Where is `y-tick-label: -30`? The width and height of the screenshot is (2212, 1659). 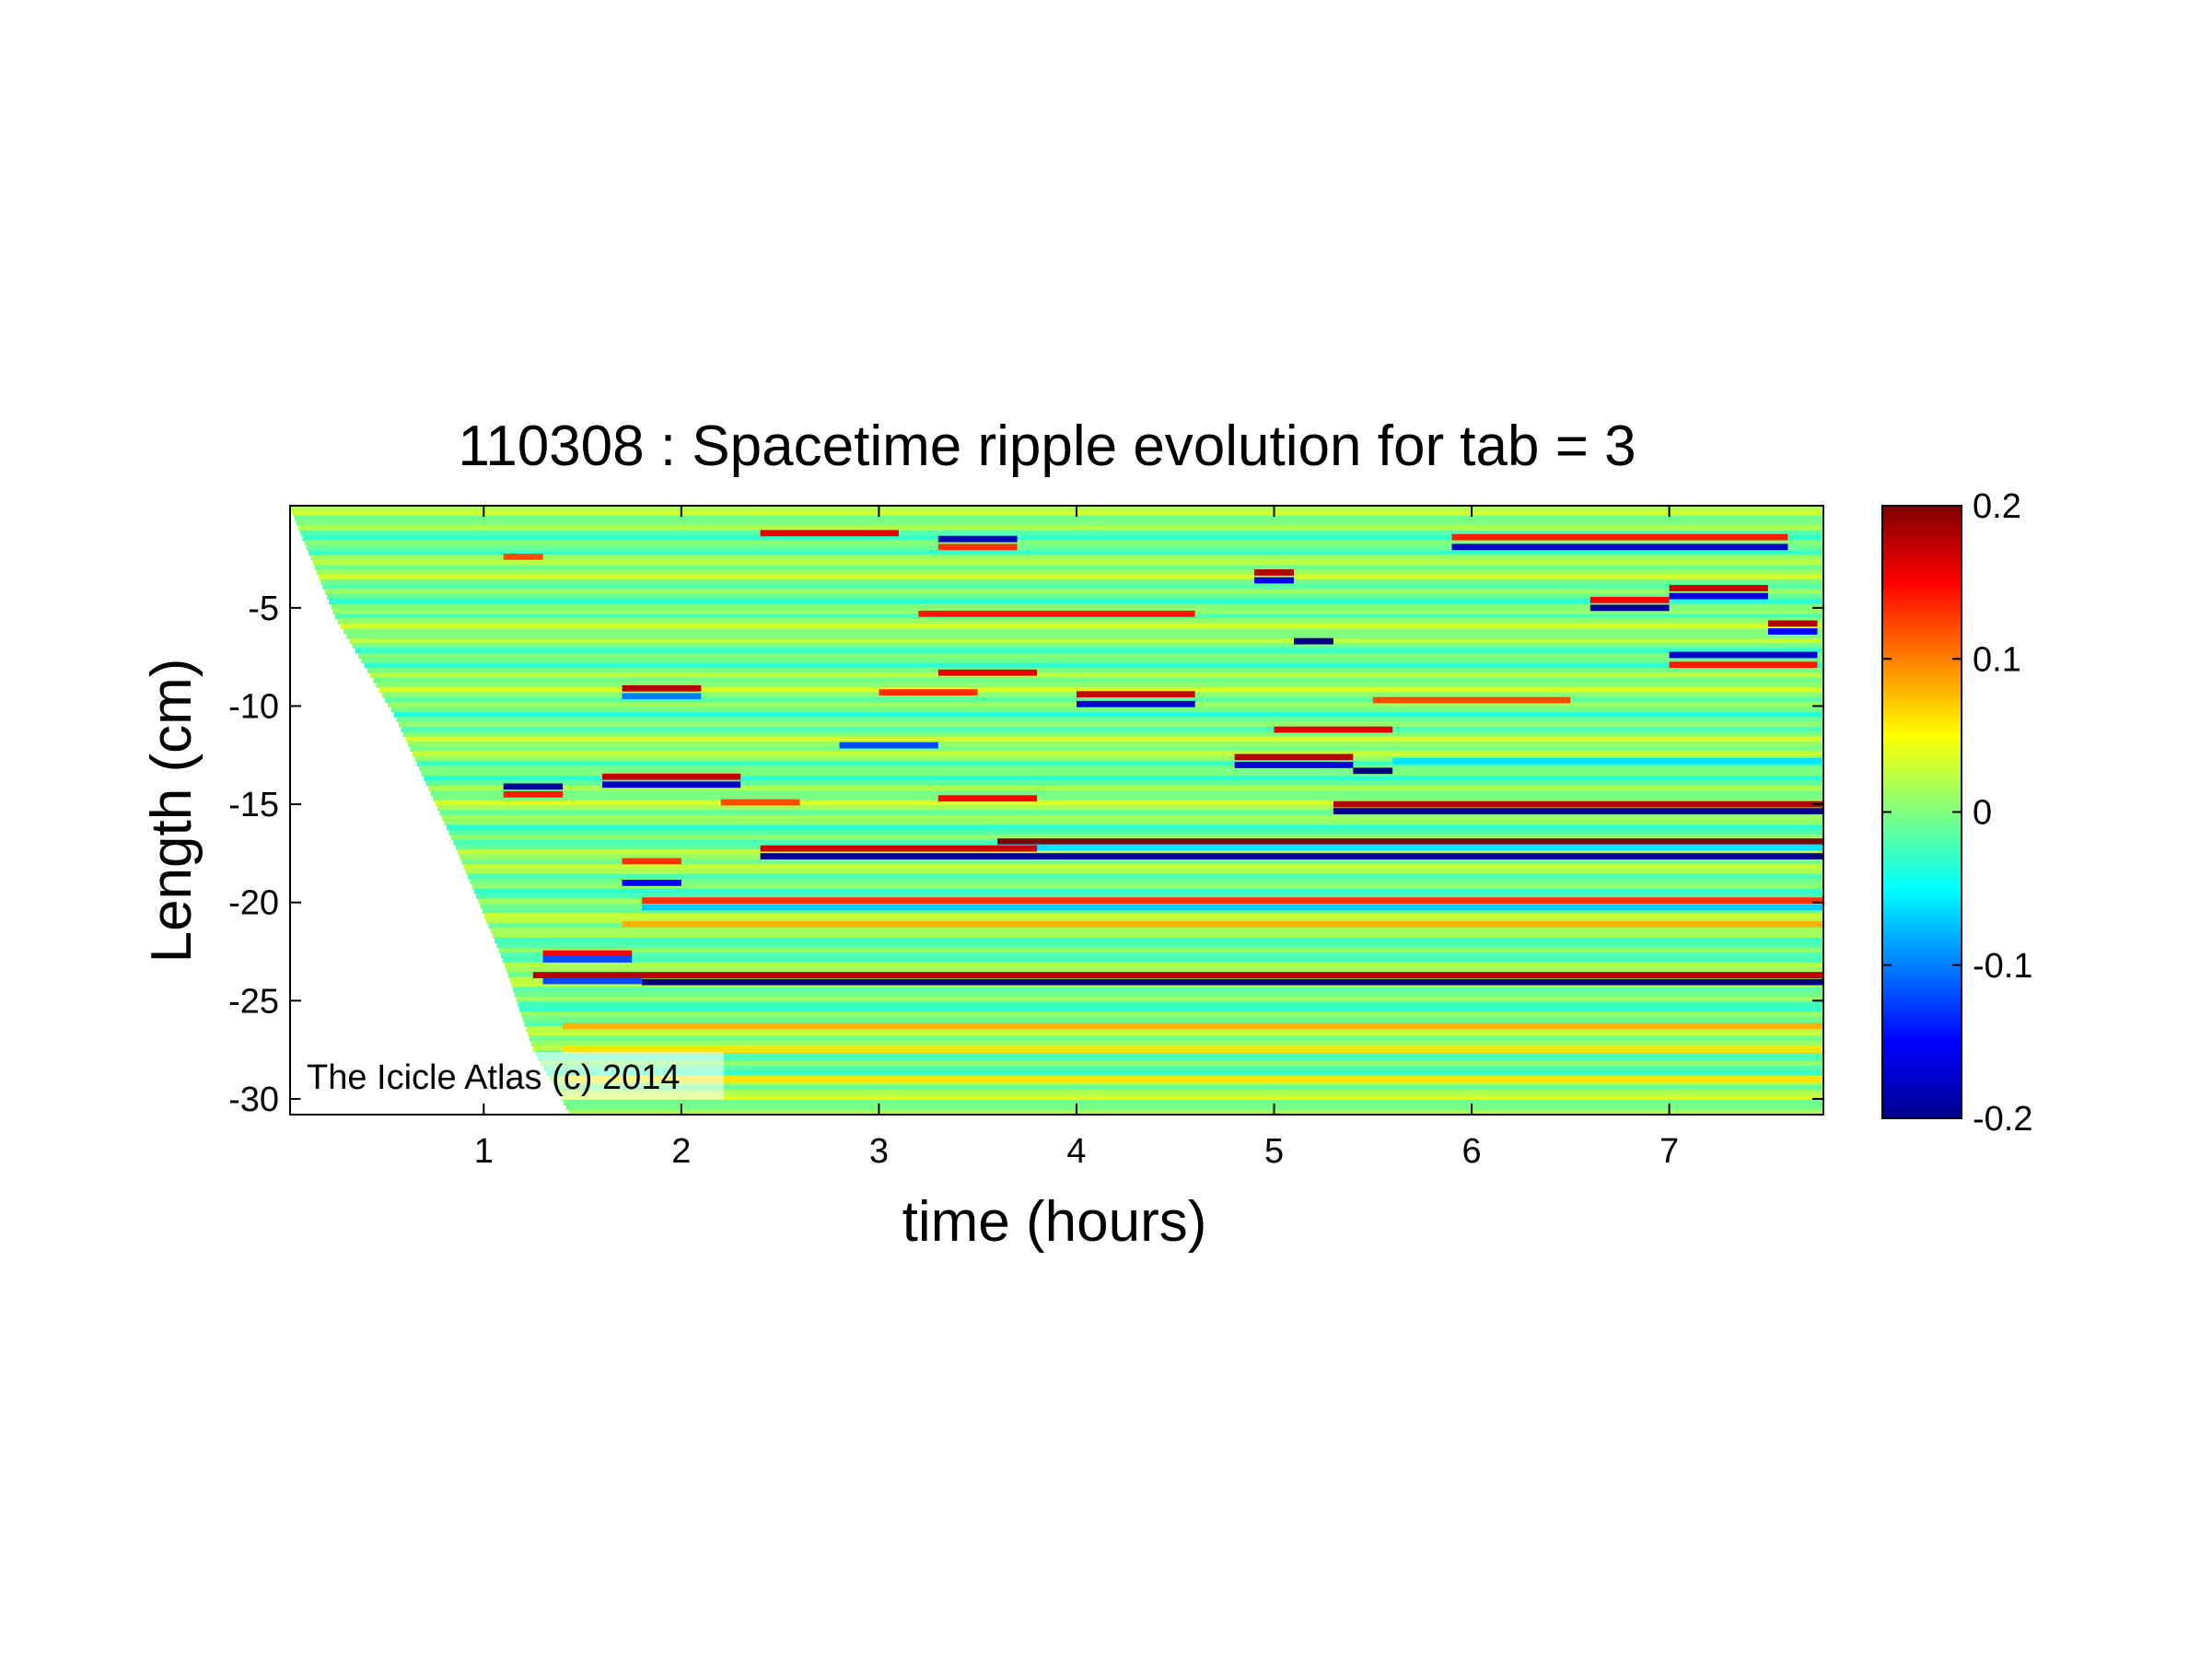
y-tick-label: -30 is located at coordinates (254, 1100).